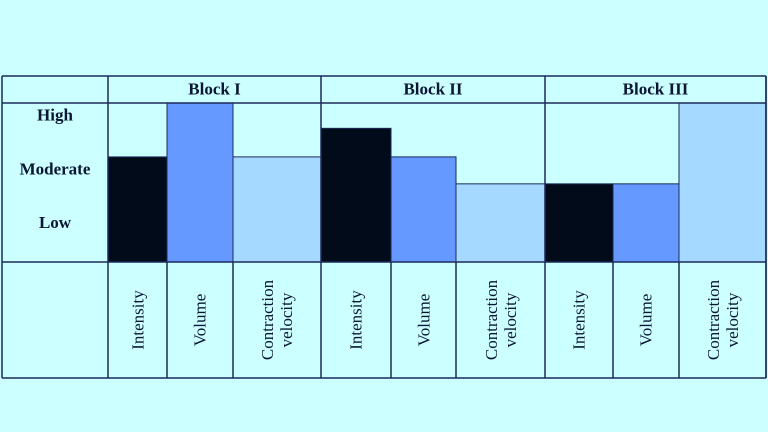 Image resolution: width=768 pixels, height=432 pixels. I want to click on block-header: Block I, so click(214, 88).